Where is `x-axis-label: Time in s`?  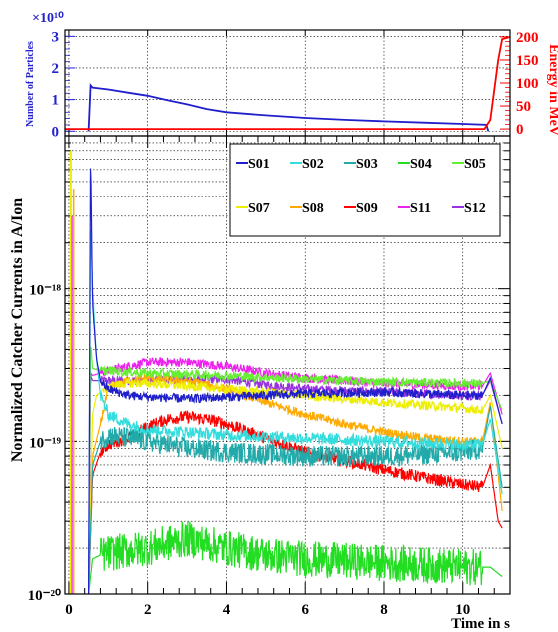 x-axis-label: Time in s is located at coordinates (480, 624).